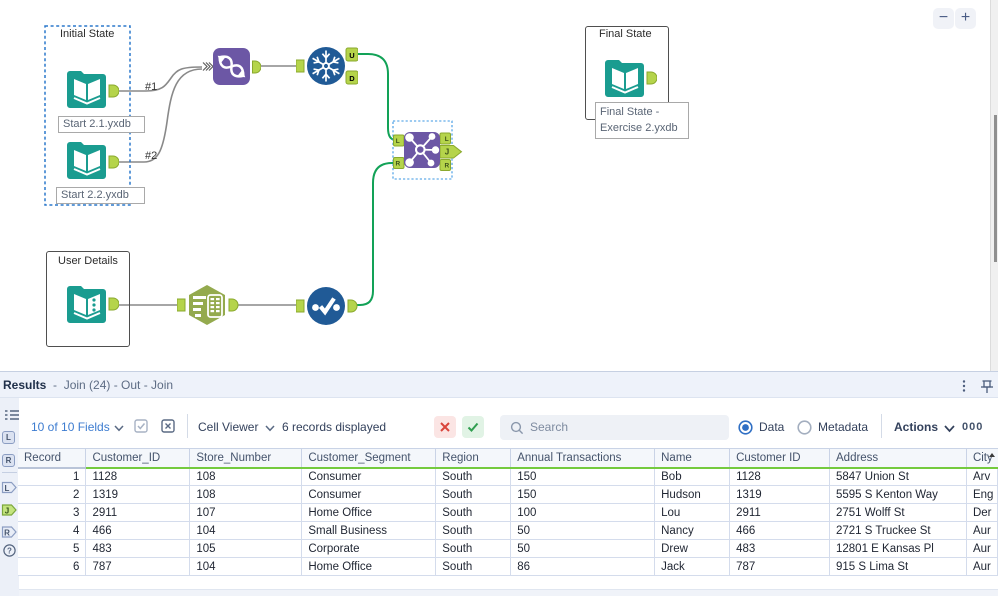 The height and width of the screenshot is (596, 998). What do you see at coordinates (352, 78) in the screenshot?
I see `svg-text: D` at bounding box center [352, 78].